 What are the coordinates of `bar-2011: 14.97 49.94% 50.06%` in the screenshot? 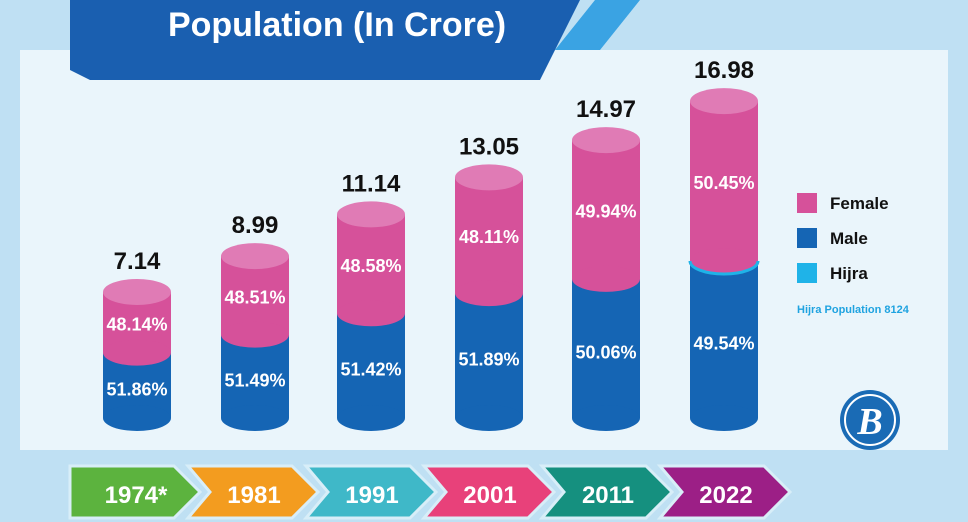 It's located at (606, 263).